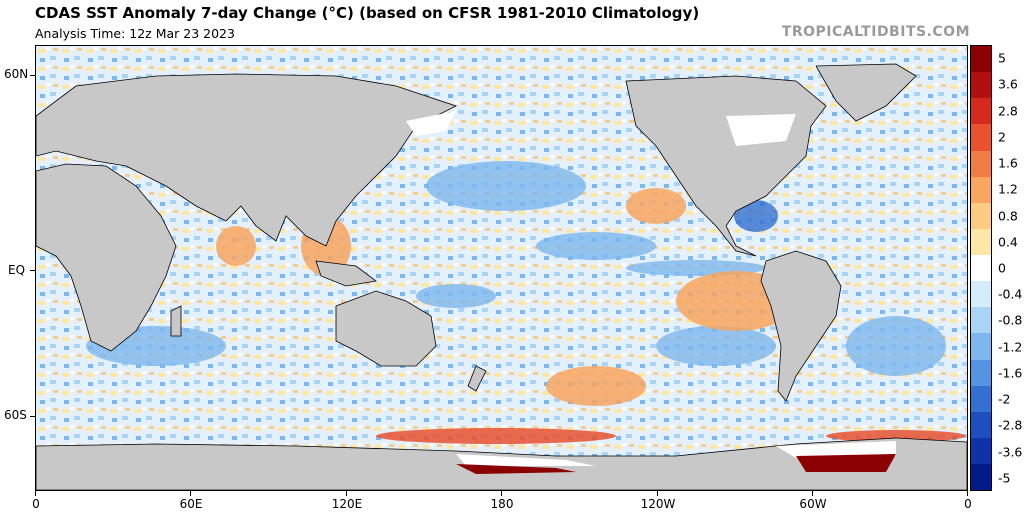  I want to click on colorbar-label: -2, so click(1004, 399).